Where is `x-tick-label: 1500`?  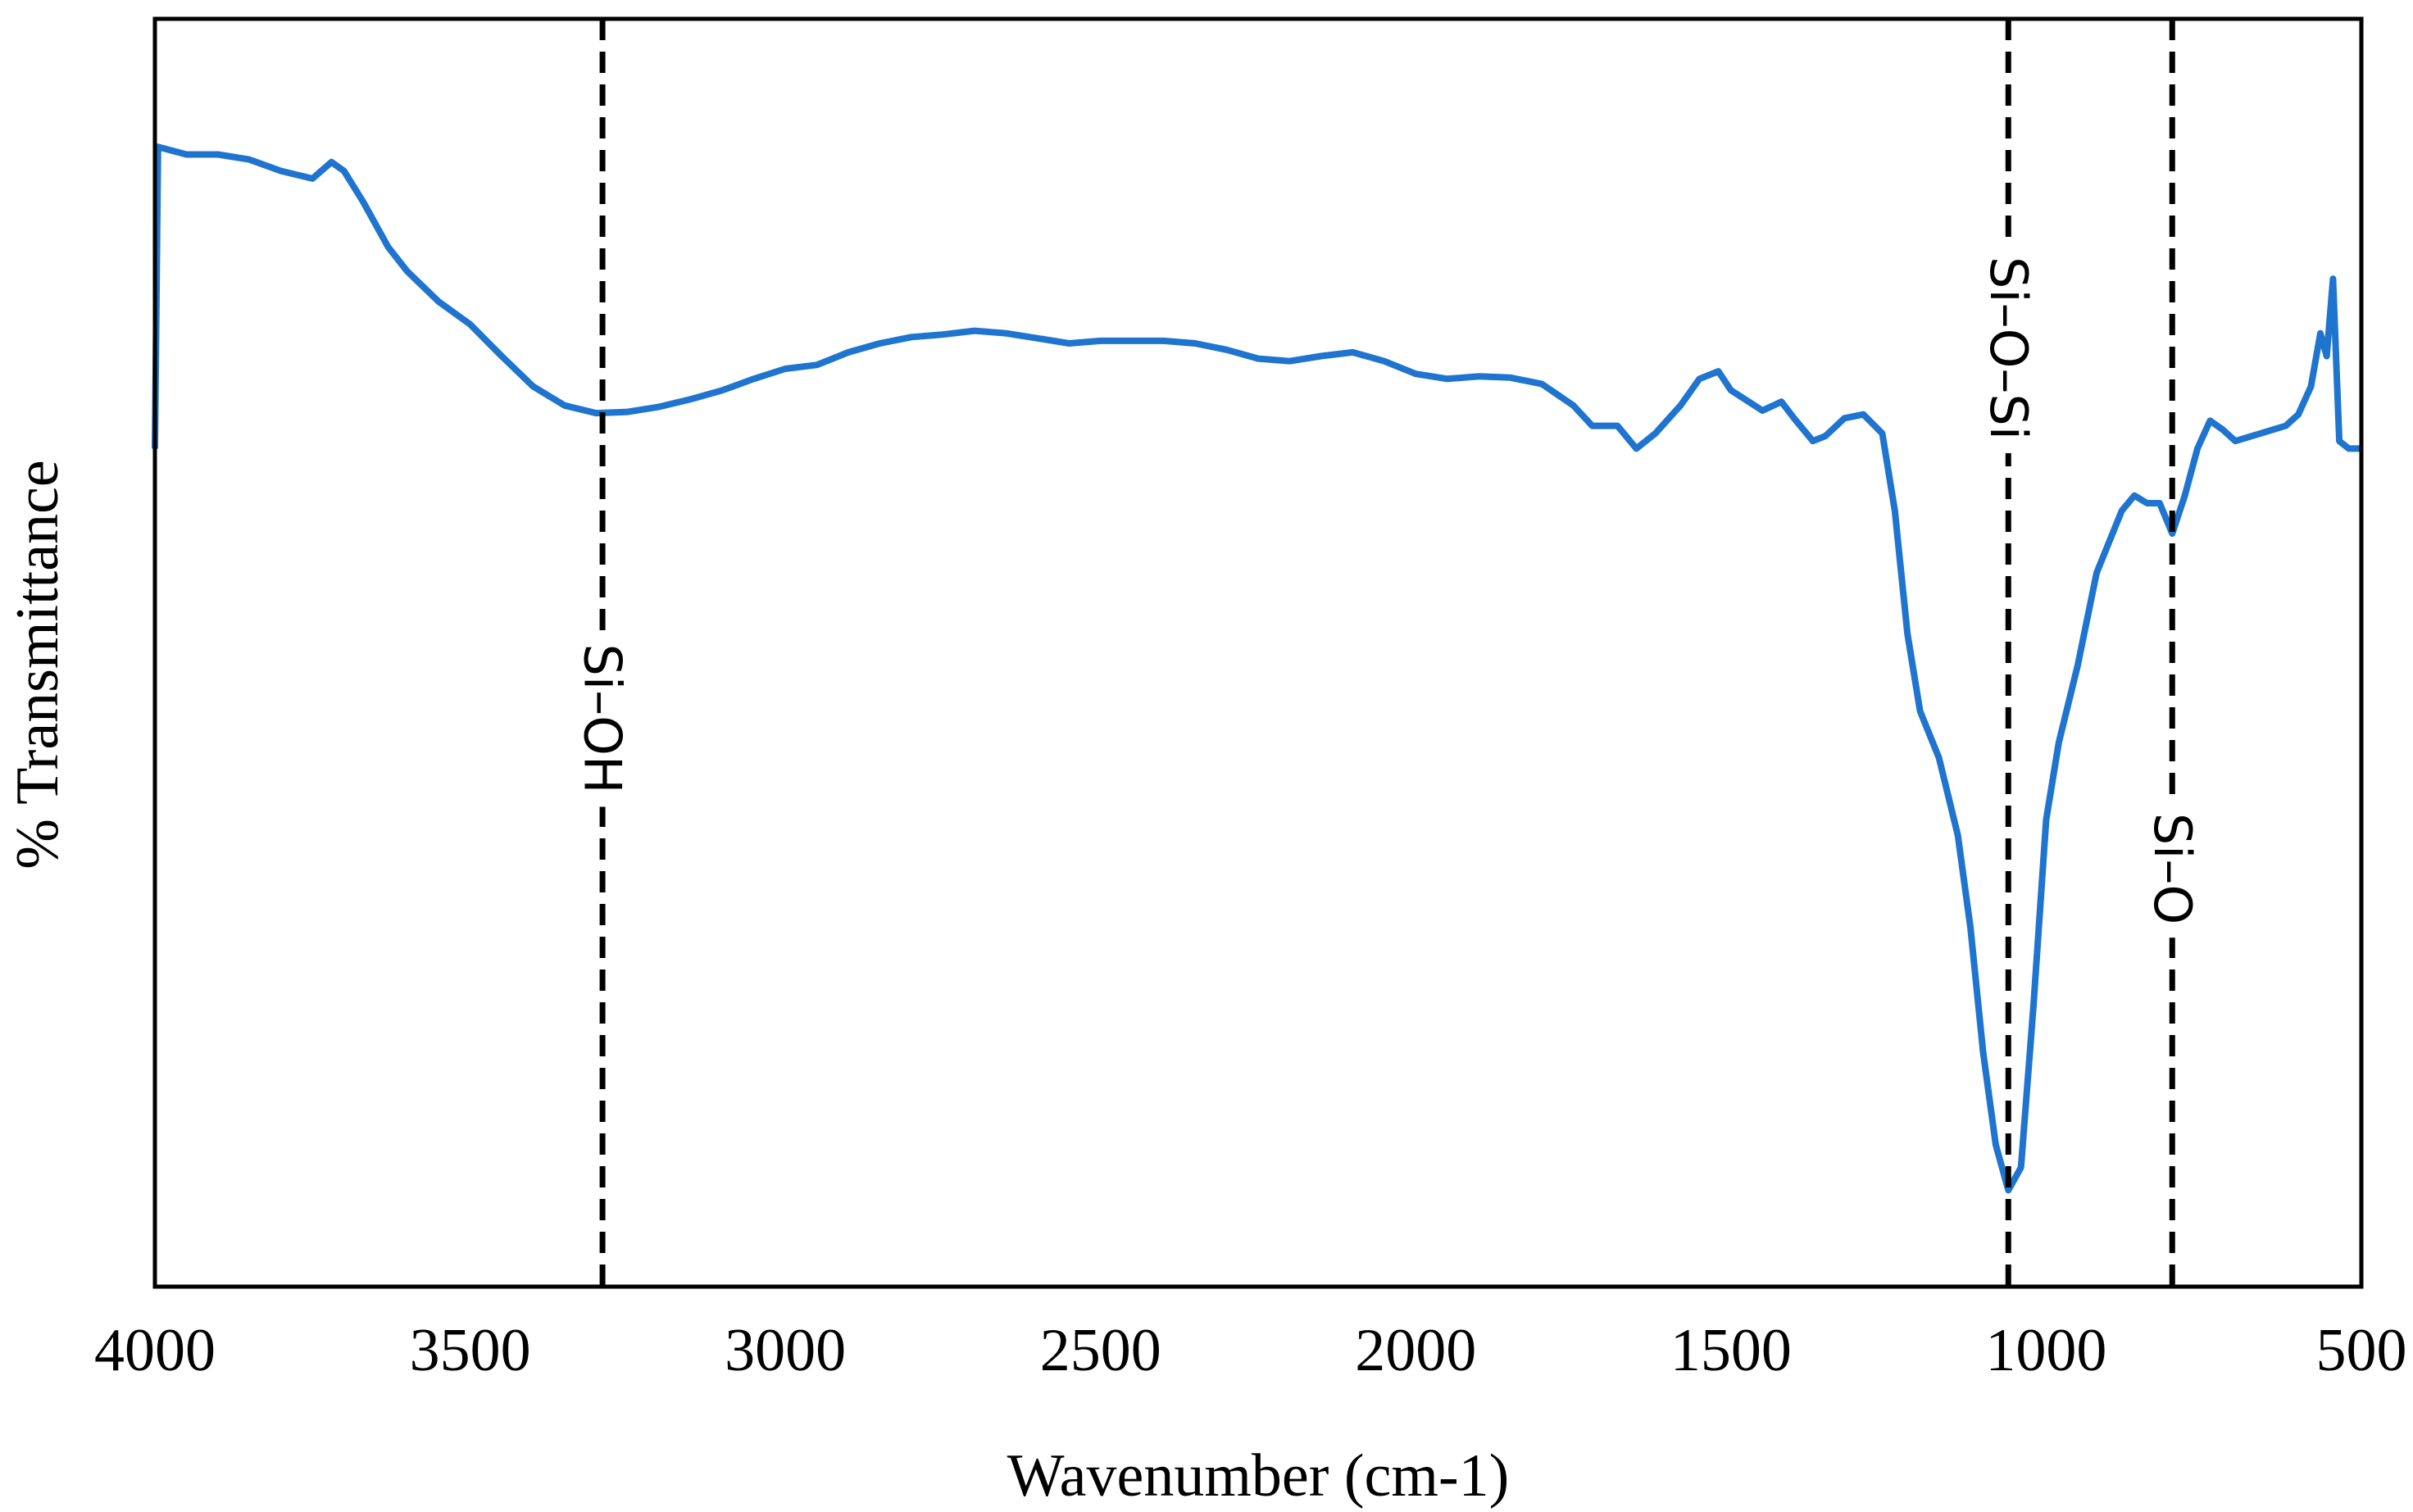
x-tick-label: 1500 is located at coordinates (1731, 1350).